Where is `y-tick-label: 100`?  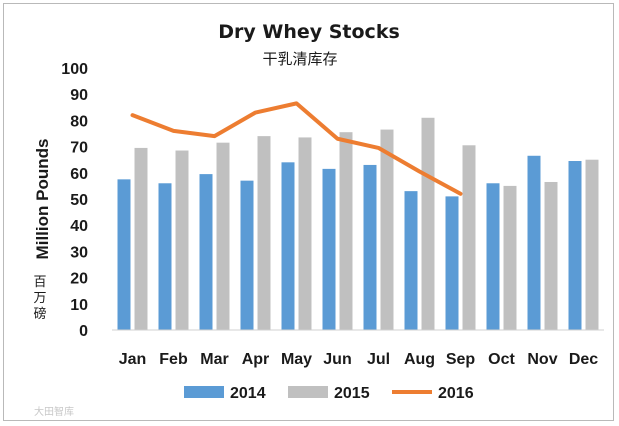 y-tick-label: 100 is located at coordinates (74, 69).